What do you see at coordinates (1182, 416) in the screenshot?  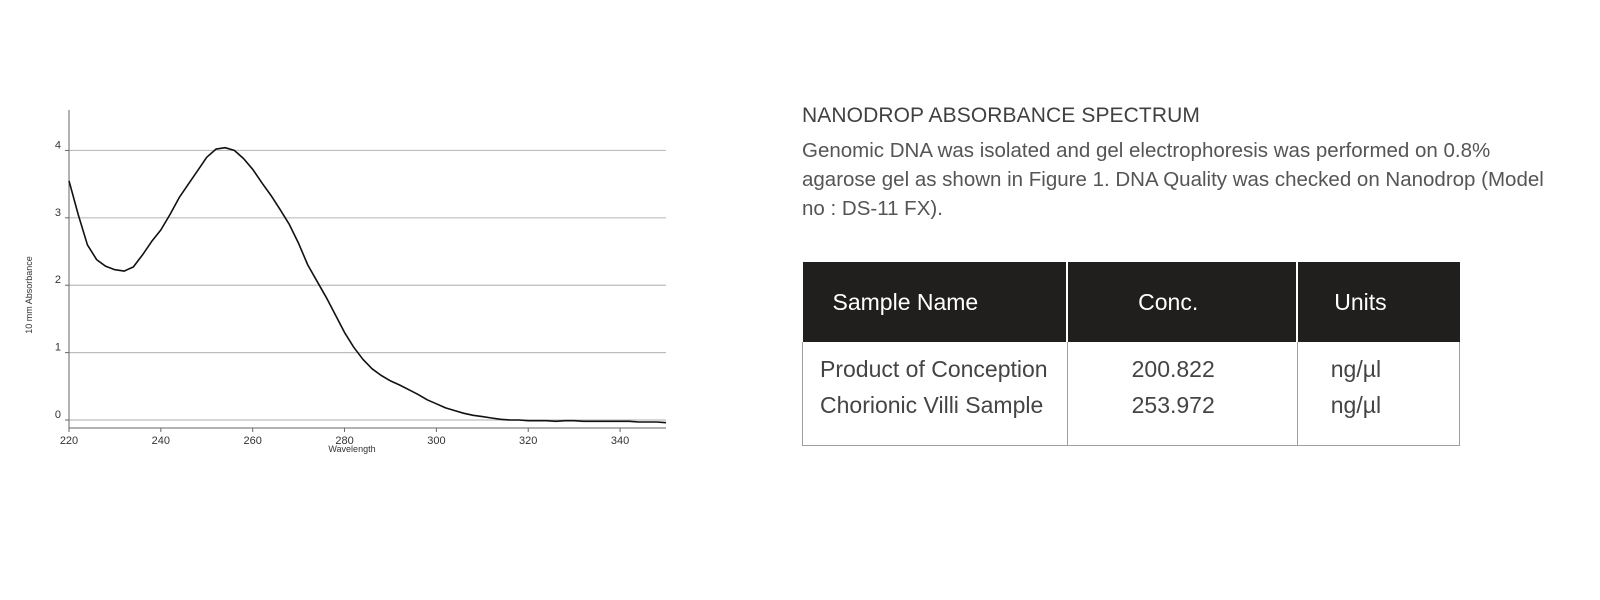 I see `conc-cell: 253.972` at bounding box center [1182, 416].